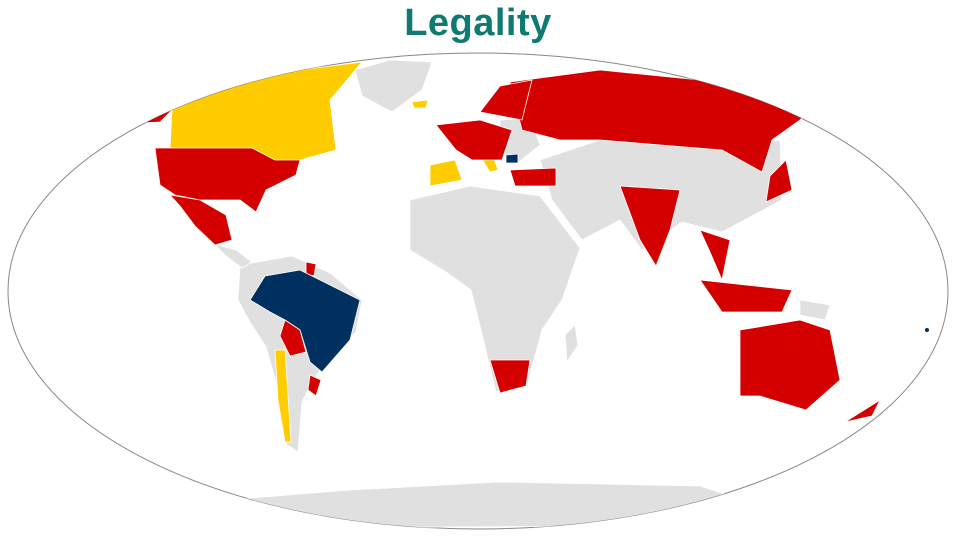 The height and width of the screenshot is (537, 956). What do you see at coordinates (446, 173) in the screenshot?
I see `spain` at bounding box center [446, 173].